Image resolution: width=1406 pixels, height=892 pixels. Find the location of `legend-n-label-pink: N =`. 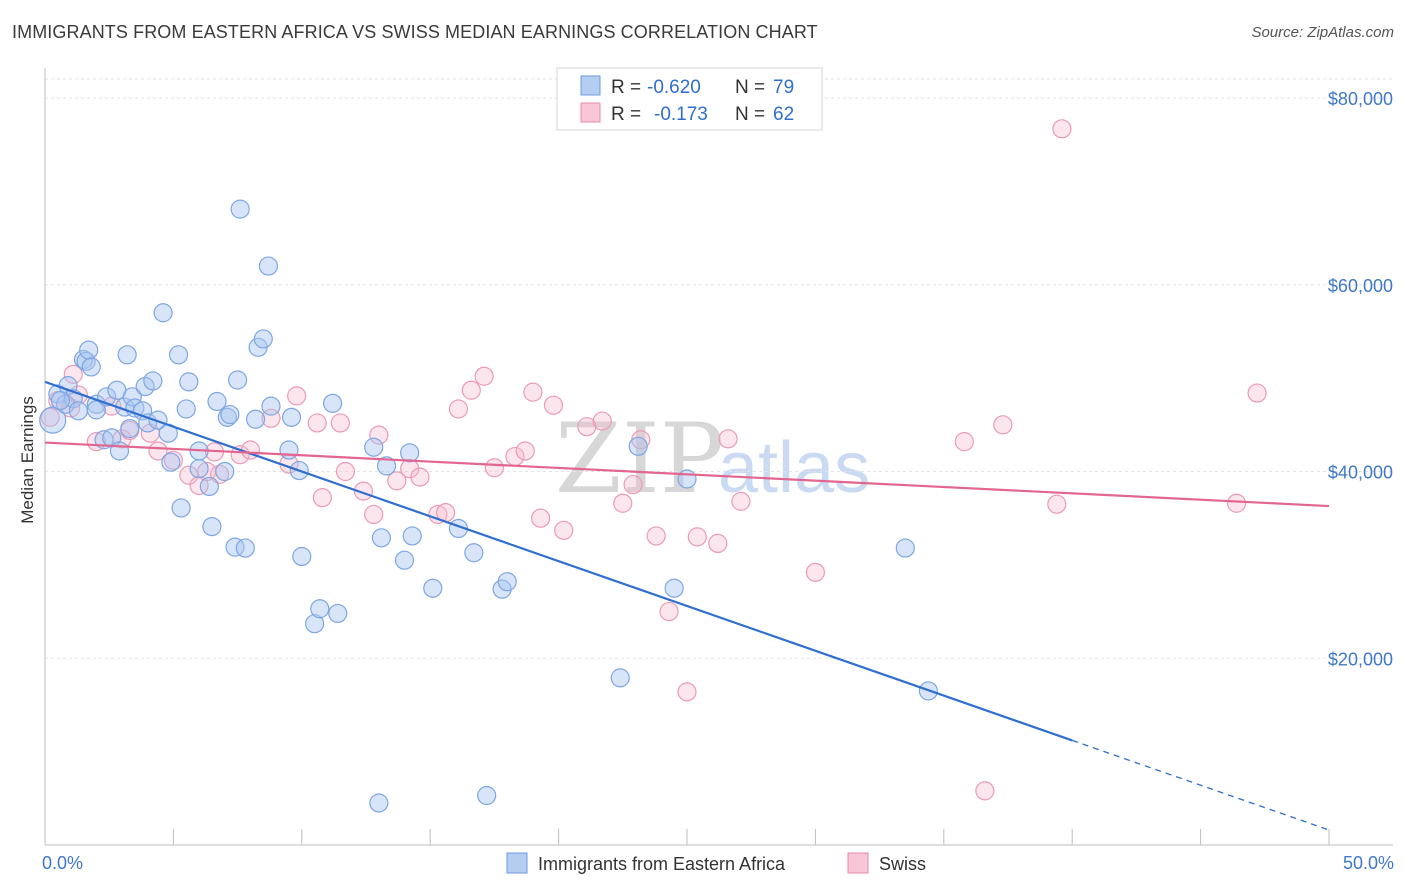

legend-n-label-pink: N = is located at coordinates (750, 114).